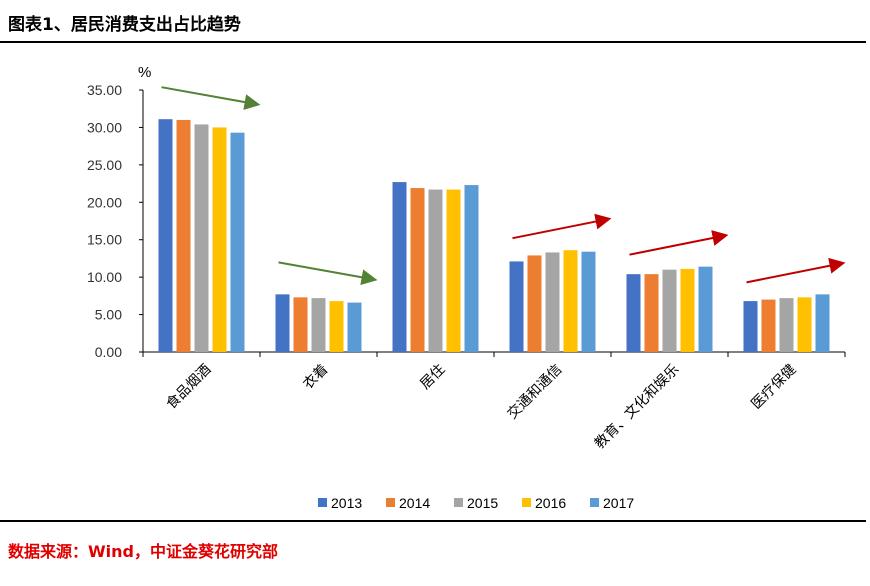  What do you see at coordinates (108, 352) in the screenshot?
I see `y-tick-label: 0.00` at bounding box center [108, 352].